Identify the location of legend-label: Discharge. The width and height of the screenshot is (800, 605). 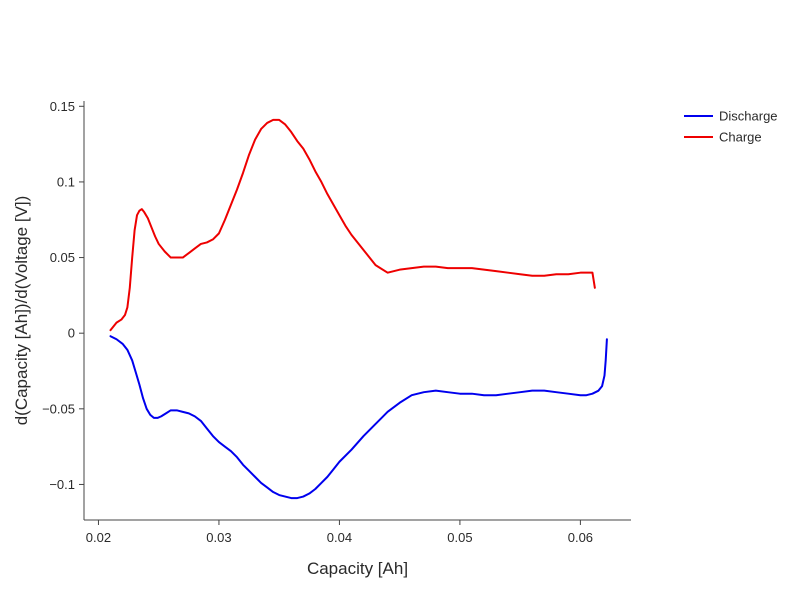
(748, 116).